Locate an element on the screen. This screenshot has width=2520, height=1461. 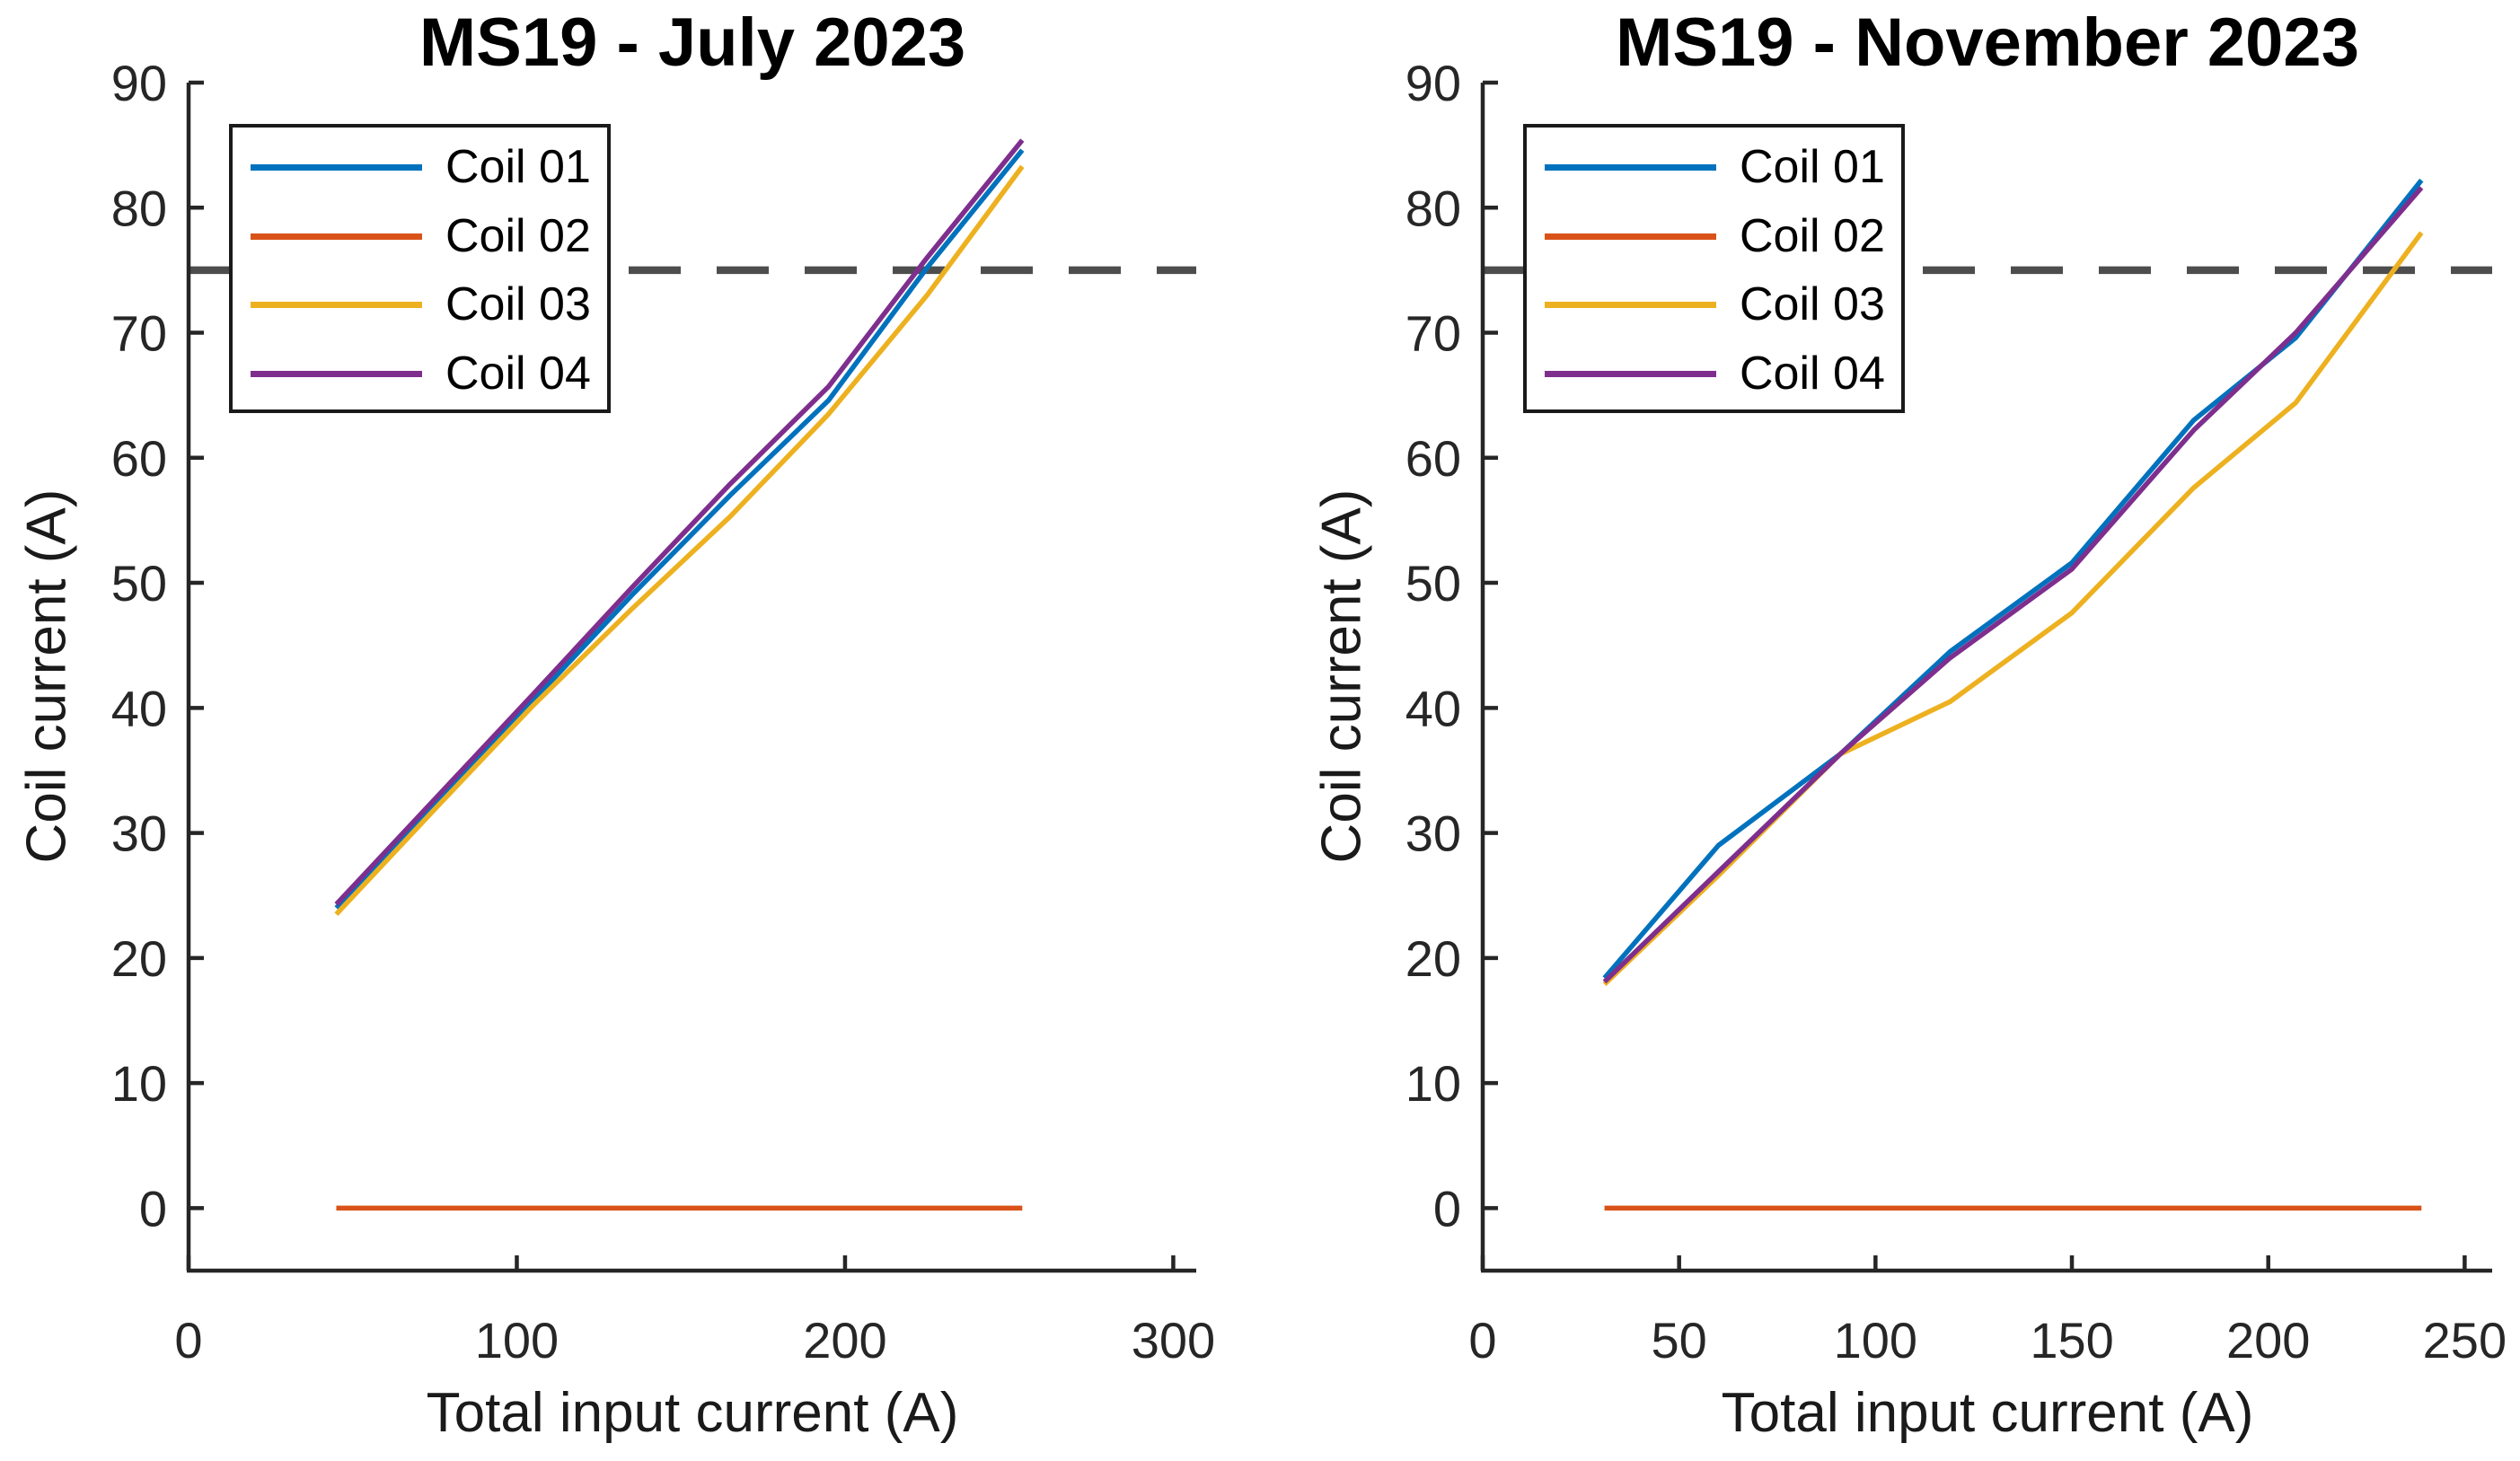
right-x-axis-label: Total input current (A) is located at coordinates (1987, 1413).